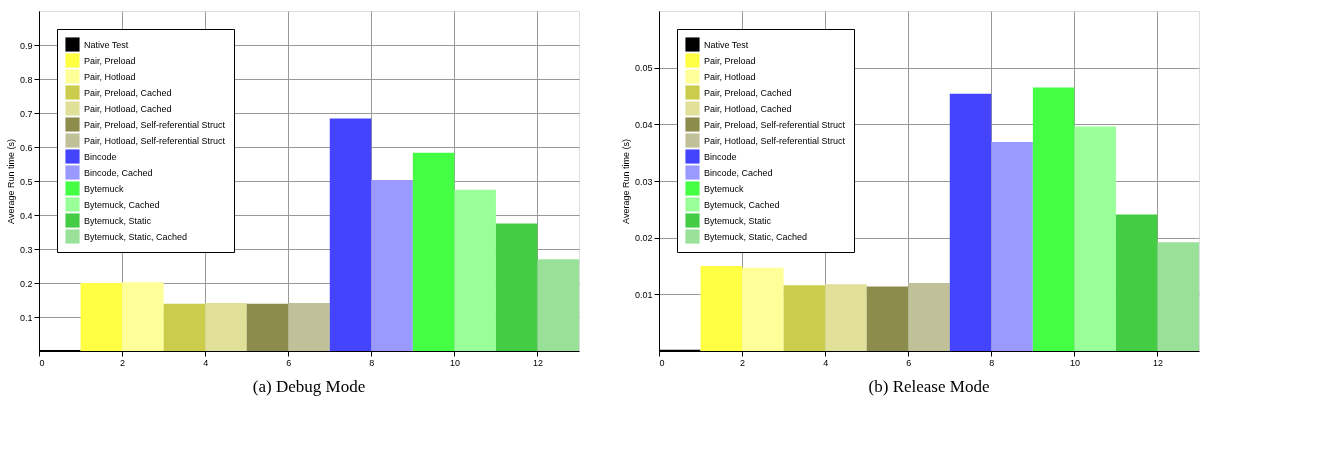  What do you see at coordinates (26, 45) in the screenshot?
I see `y-tick-label: 0.9` at bounding box center [26, 45].